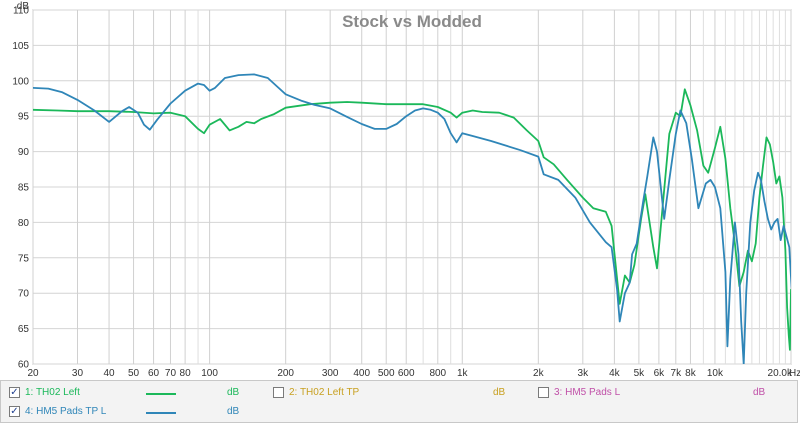 This screenshot has height=425, width=800. Describe the element at coordinates (209, 373) in the screenshot. I see `x-tick-label: 100` at that location.